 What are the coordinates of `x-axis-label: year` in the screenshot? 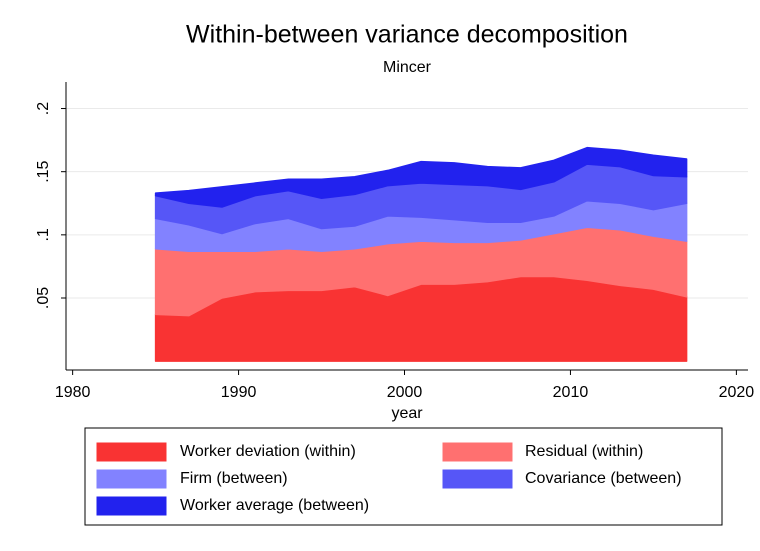 It's located at (407, 413).